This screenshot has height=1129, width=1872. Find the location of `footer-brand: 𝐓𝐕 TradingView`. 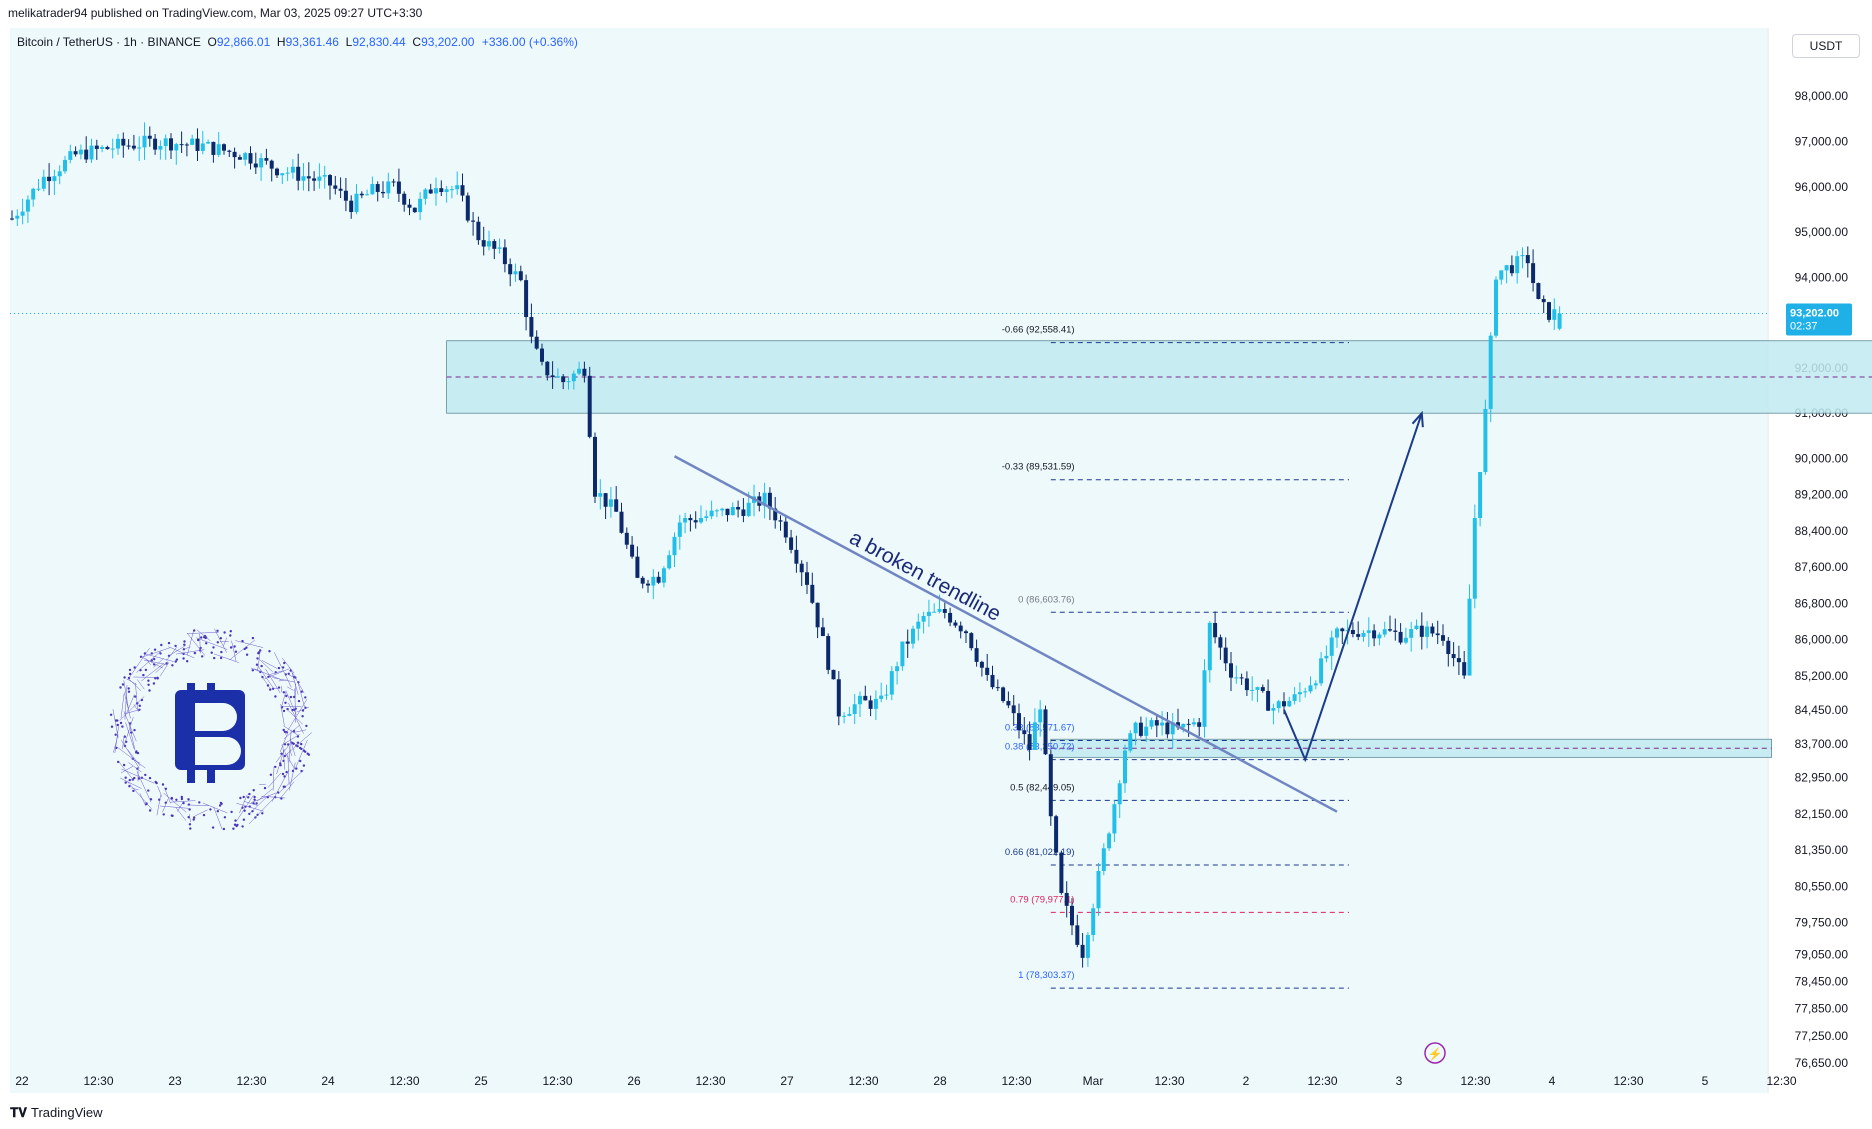

footer-brand: 𝐓𝐕 TradingView is located at coordinates (56, 1113).